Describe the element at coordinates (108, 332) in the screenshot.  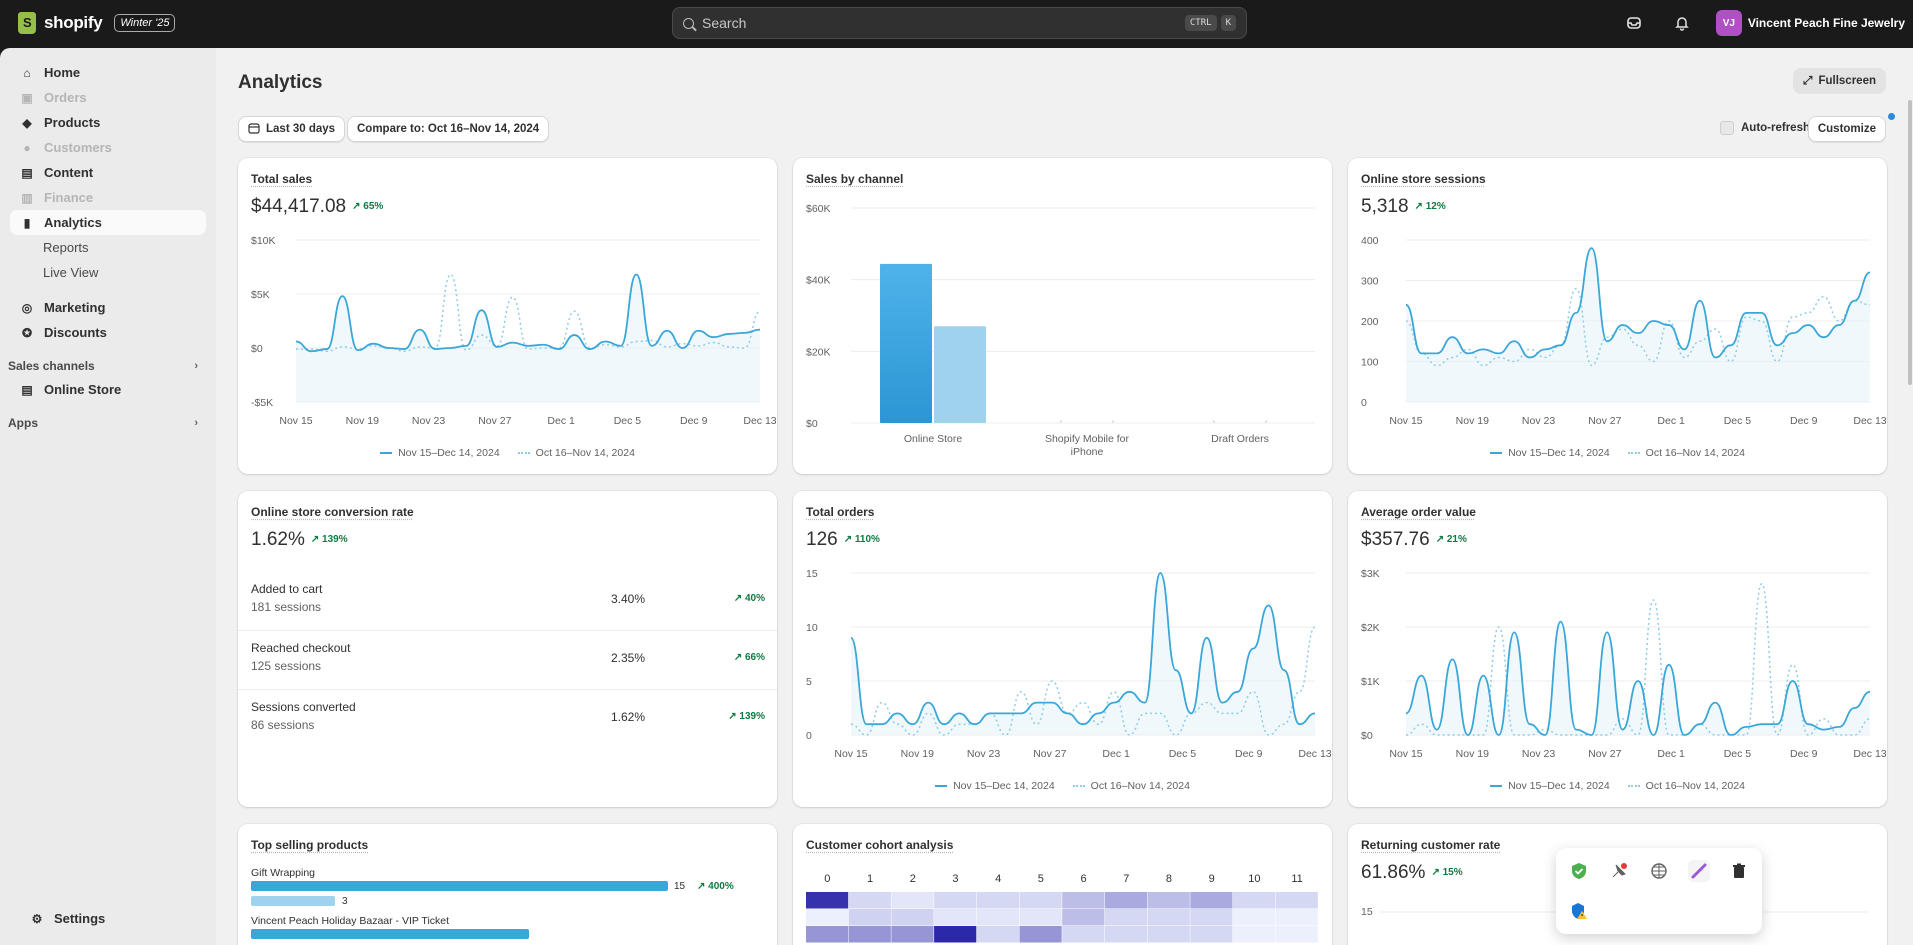
I see `sidebar-item-discounts: ✪ Discounts` at that location.